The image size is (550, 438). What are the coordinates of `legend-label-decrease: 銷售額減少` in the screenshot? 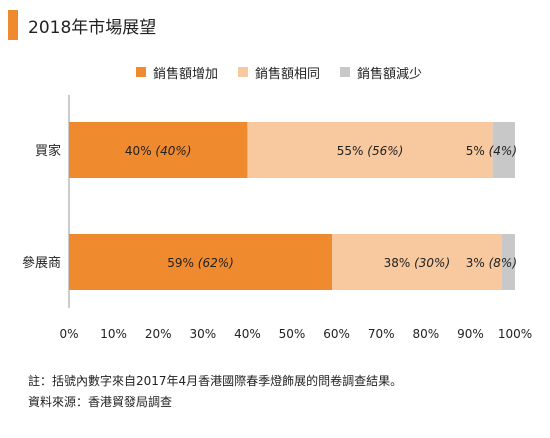 It's located at (390, 74).